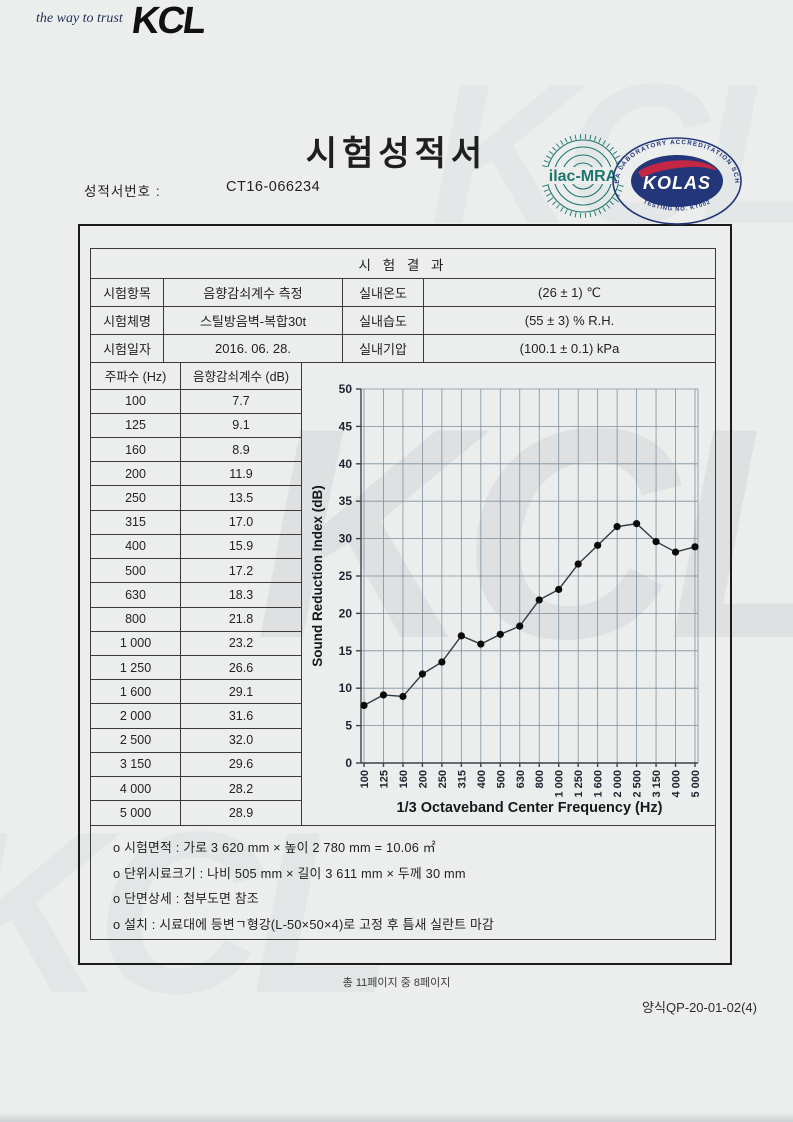 This screenshot has width=793, height=1122. I want to click on reduction-value: 17.0, so click(241, 522).